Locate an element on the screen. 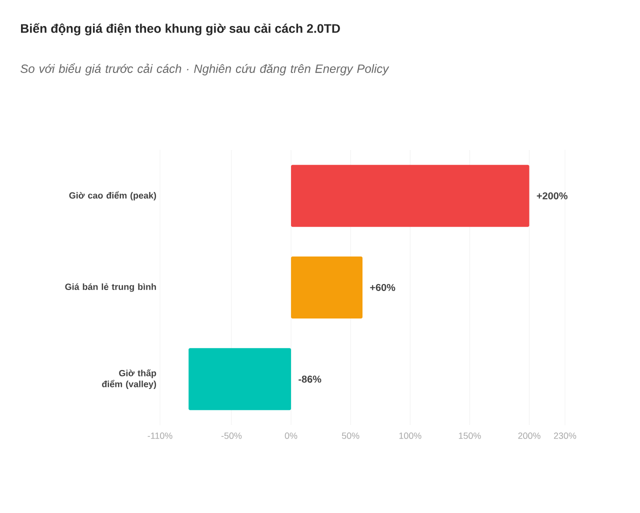  x-tick-label: 230% is located at coordinates (565, 435).